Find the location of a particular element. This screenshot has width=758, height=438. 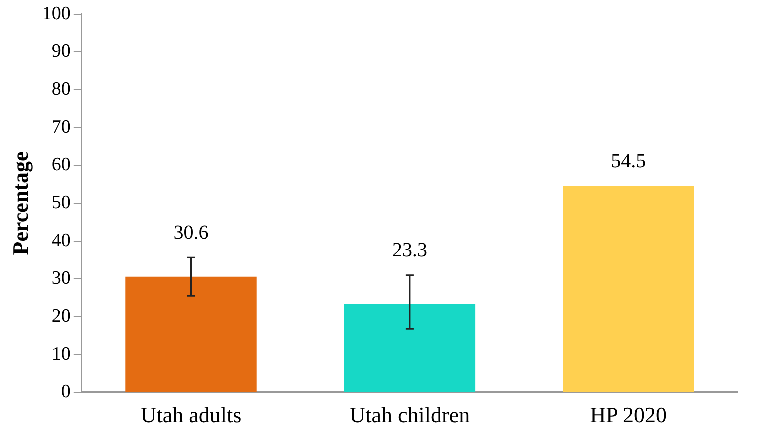

y-tick-label: 100 is located at coordinates (56, 13).